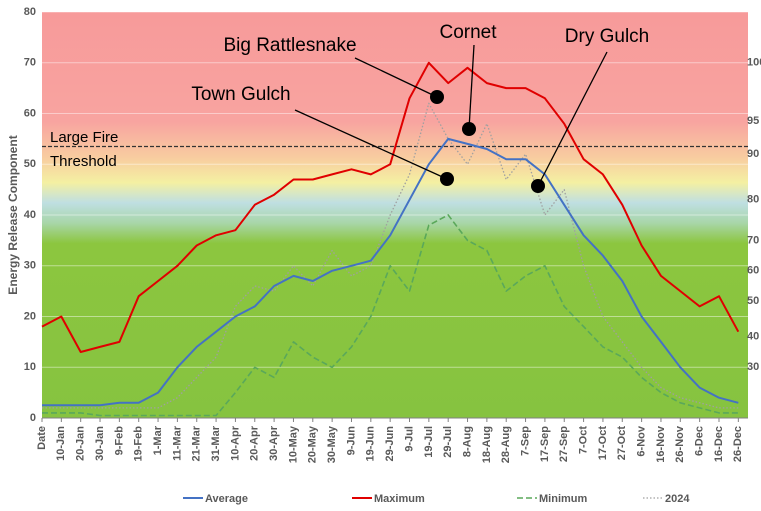 Image resolution: width=761 pixels, height=511 pixels. I want to click on x-tick-label: 6-Dec, so click(700, 441).